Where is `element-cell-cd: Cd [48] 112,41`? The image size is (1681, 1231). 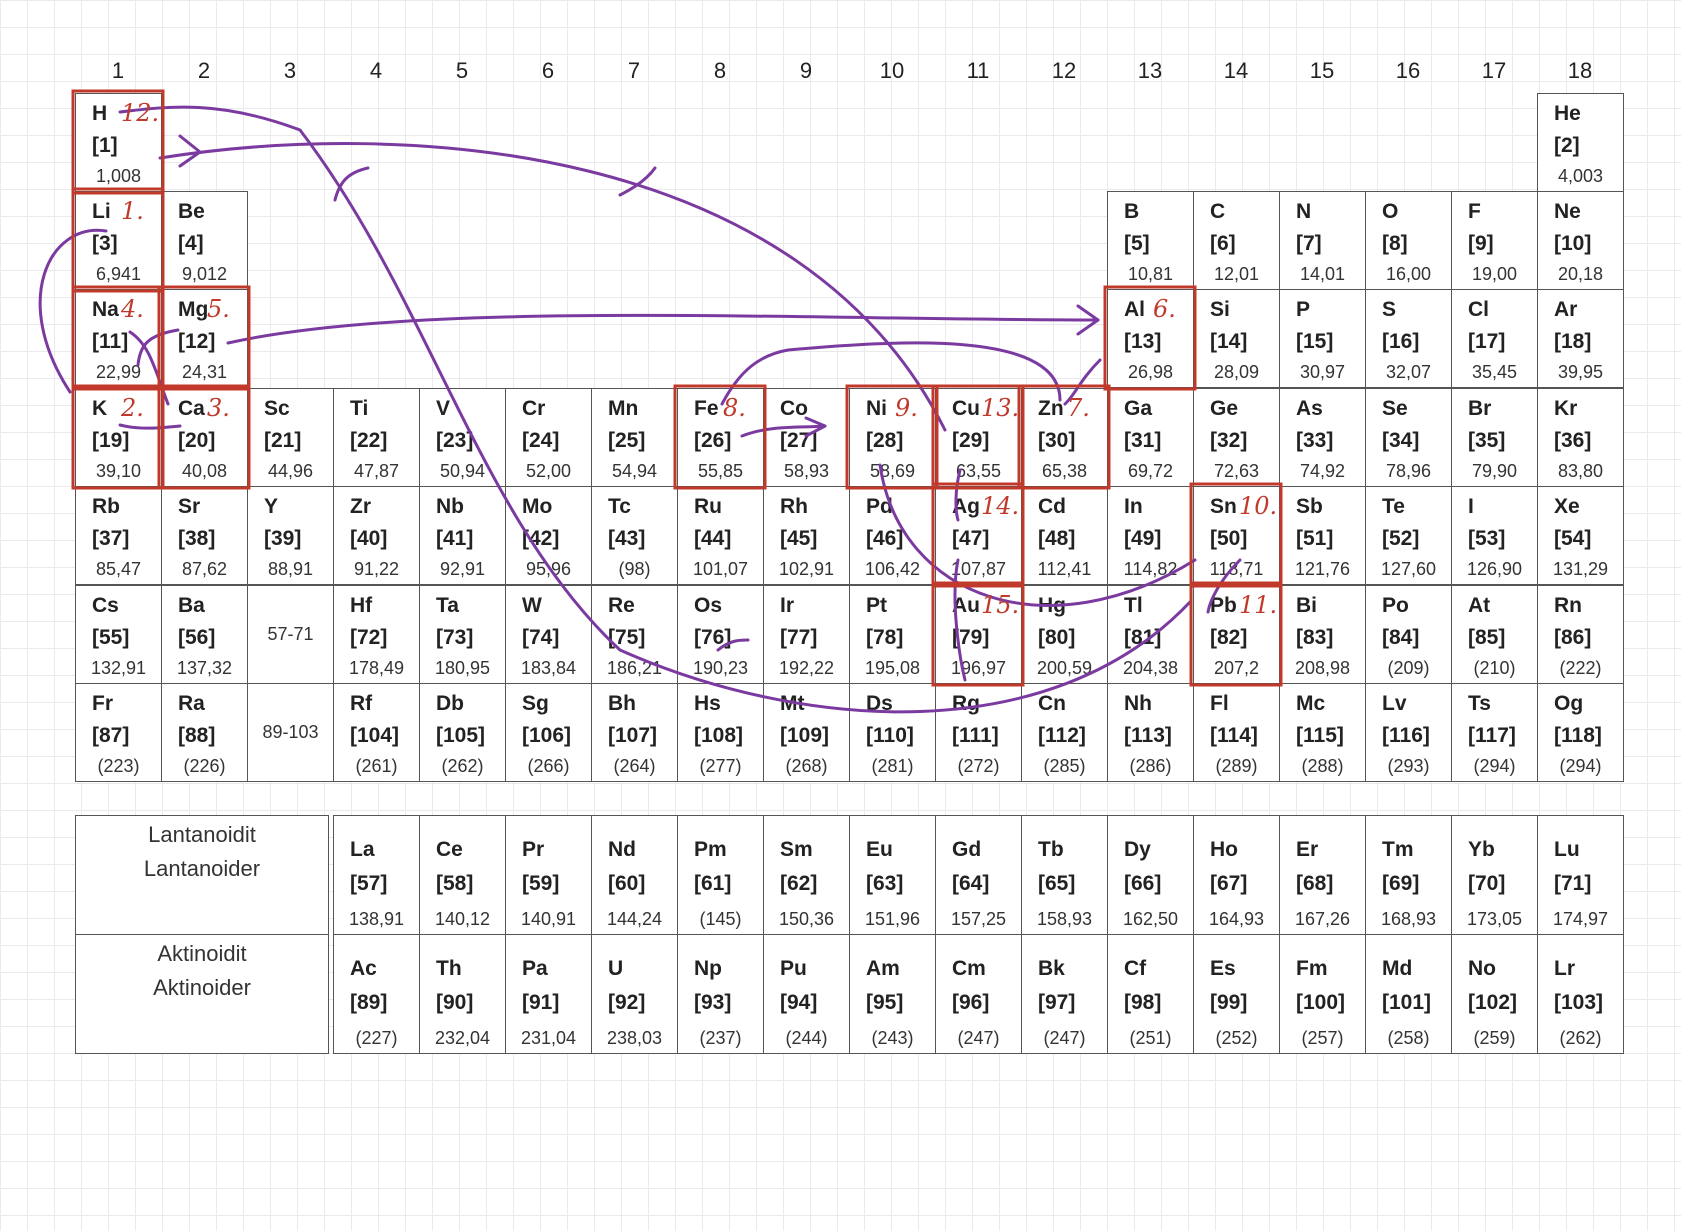
element-cell-cd: Cd [48] 112,41 is located at coordinates (1064, 535).